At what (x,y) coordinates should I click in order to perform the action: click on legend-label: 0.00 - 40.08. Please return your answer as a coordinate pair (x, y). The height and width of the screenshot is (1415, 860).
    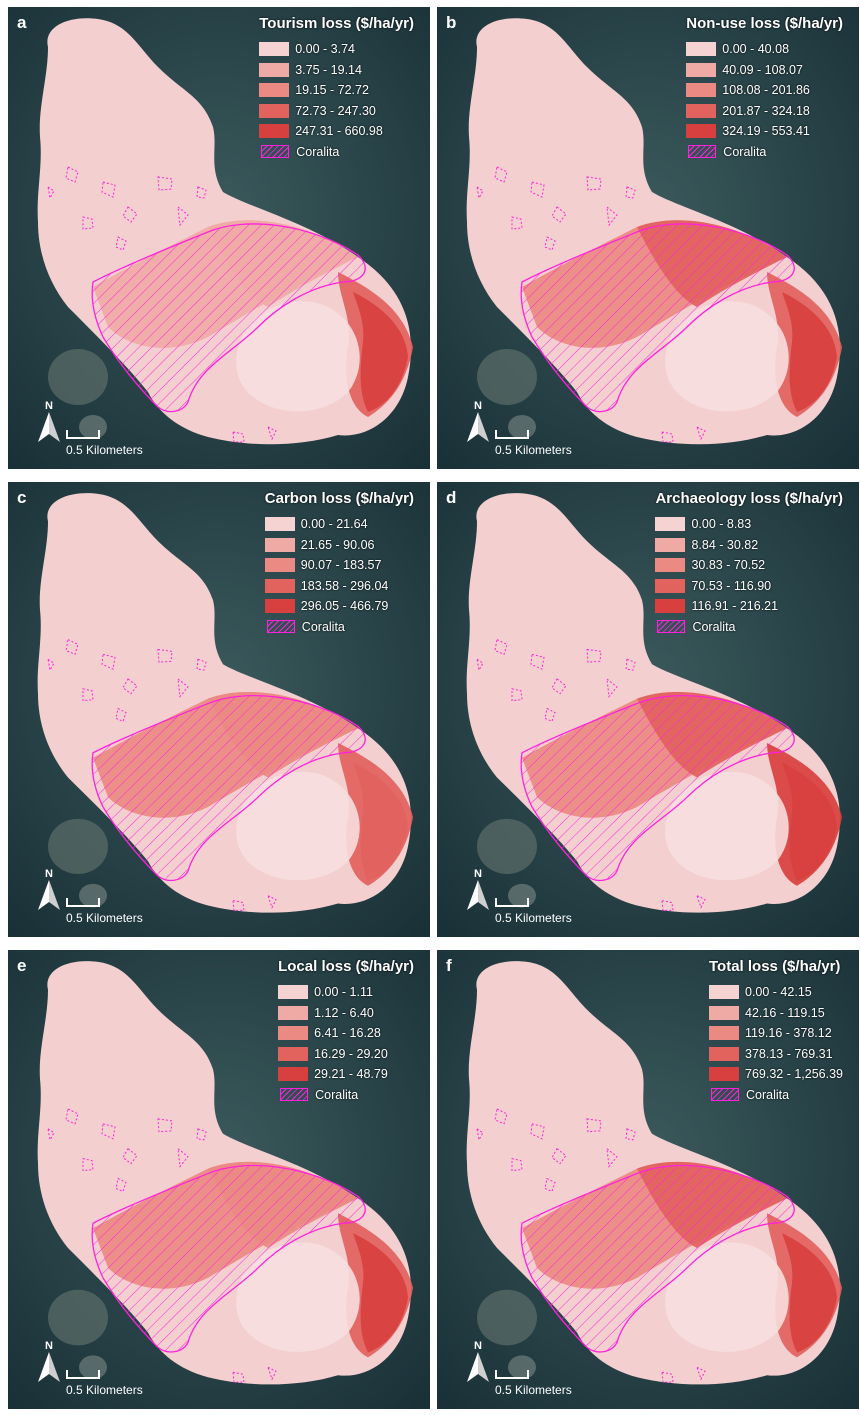
    Looking at the image, I should click on (756, 49).